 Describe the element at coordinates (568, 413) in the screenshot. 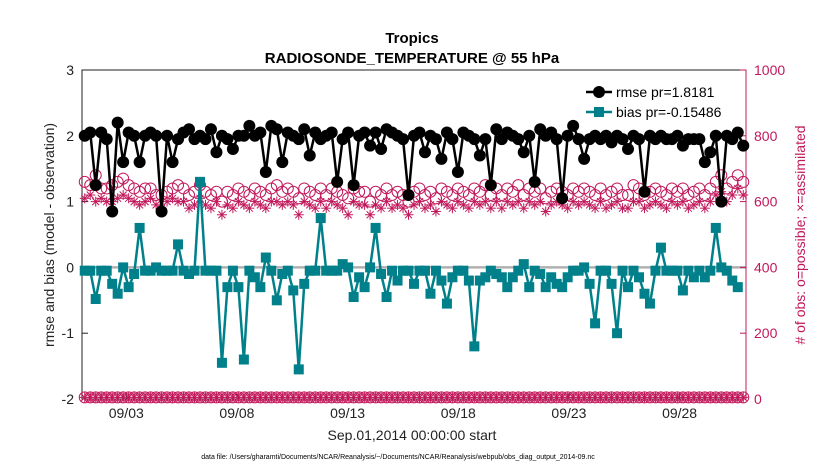

I see `x-tick-label: 09/23` at that location.